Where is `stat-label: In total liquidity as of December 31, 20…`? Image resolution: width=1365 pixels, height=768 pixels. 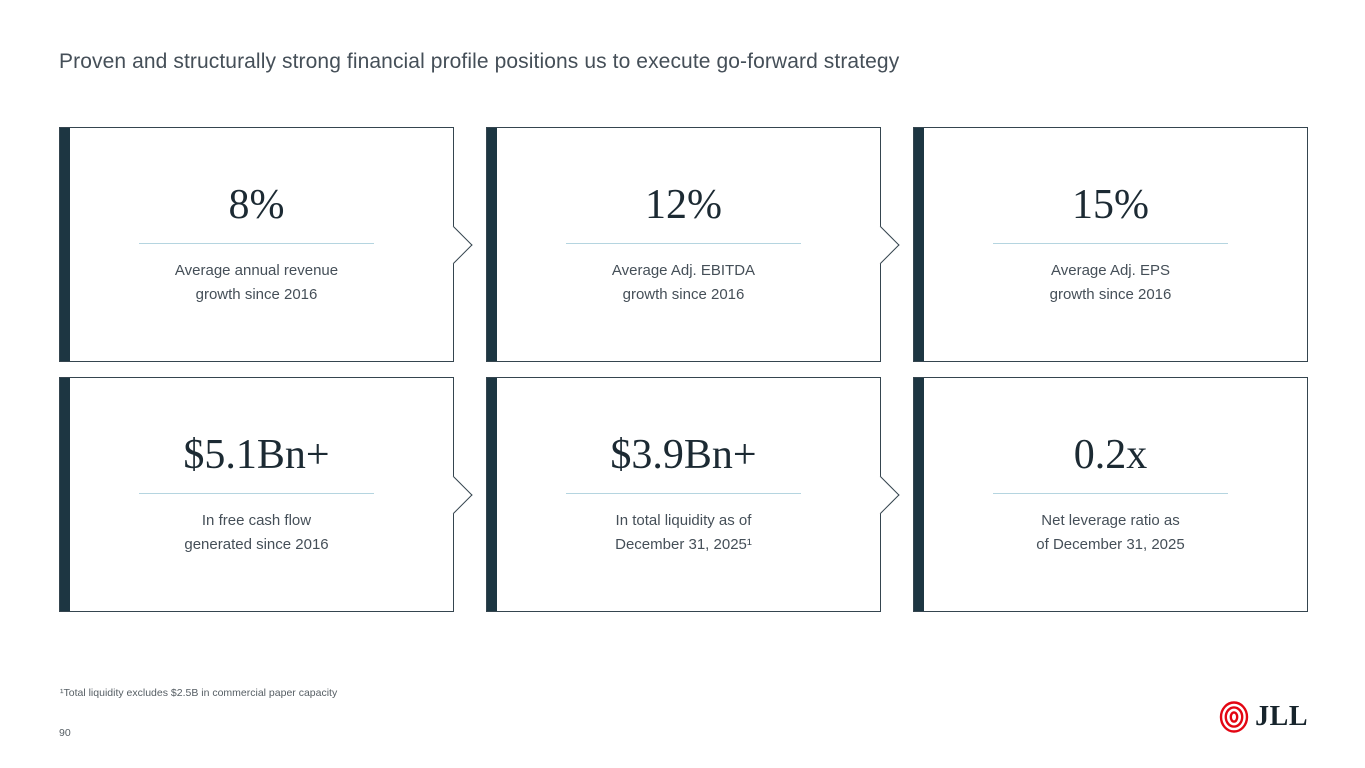 stat-label: In total liquidity as of December 31, 20… is located at coordinates (683, 533).